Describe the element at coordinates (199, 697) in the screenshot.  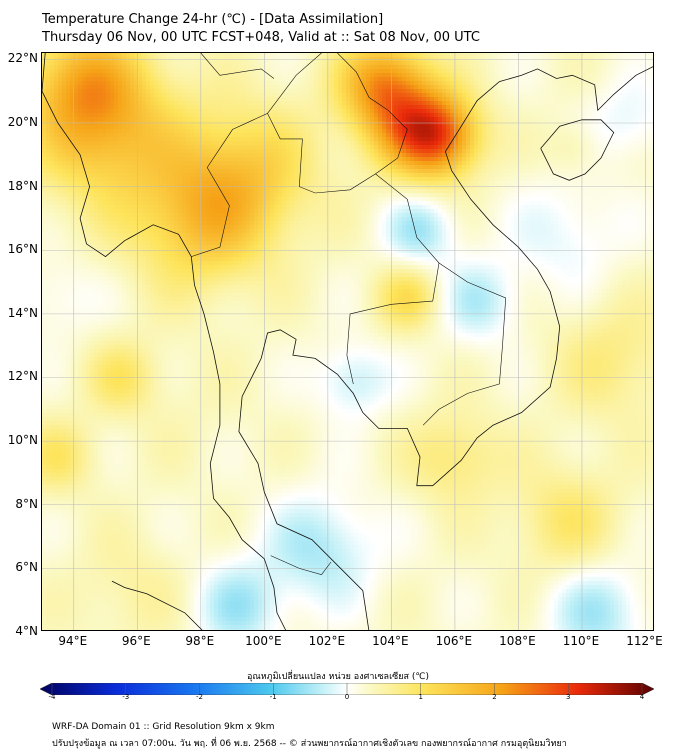
I see `colorbar-tick-label: -2` at that location.